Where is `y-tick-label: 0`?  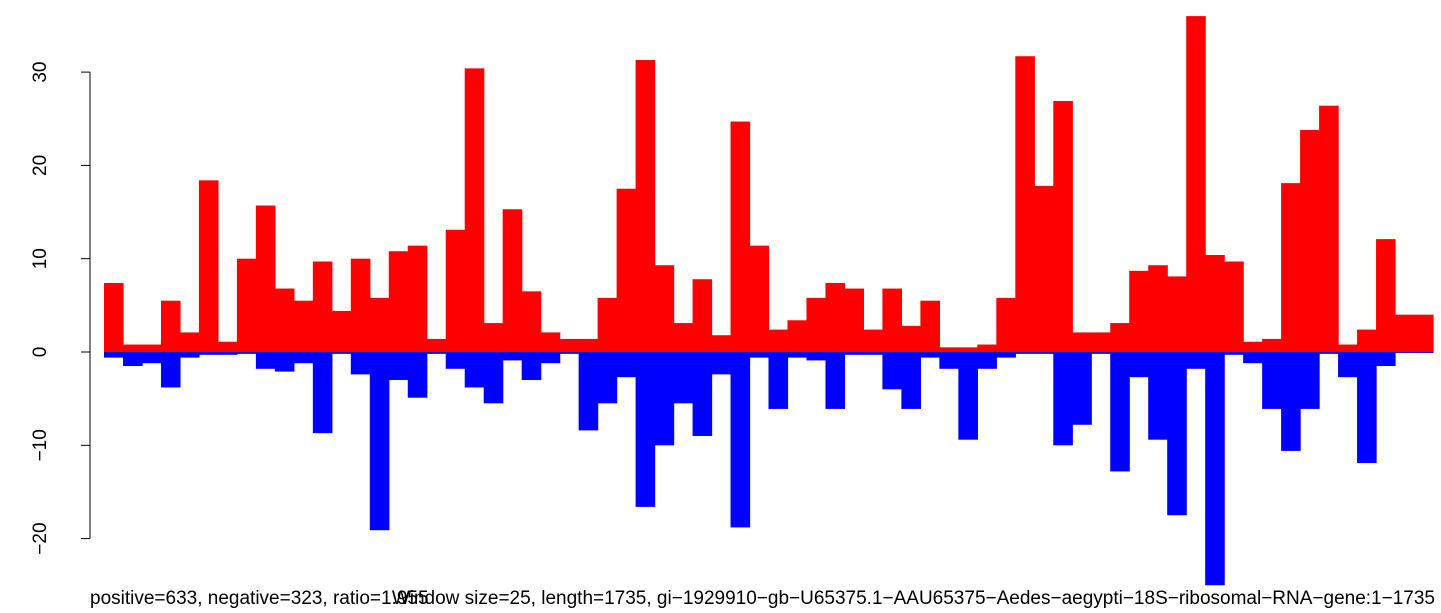 y-tick-label: 0 is located at coordinates (40, 352).